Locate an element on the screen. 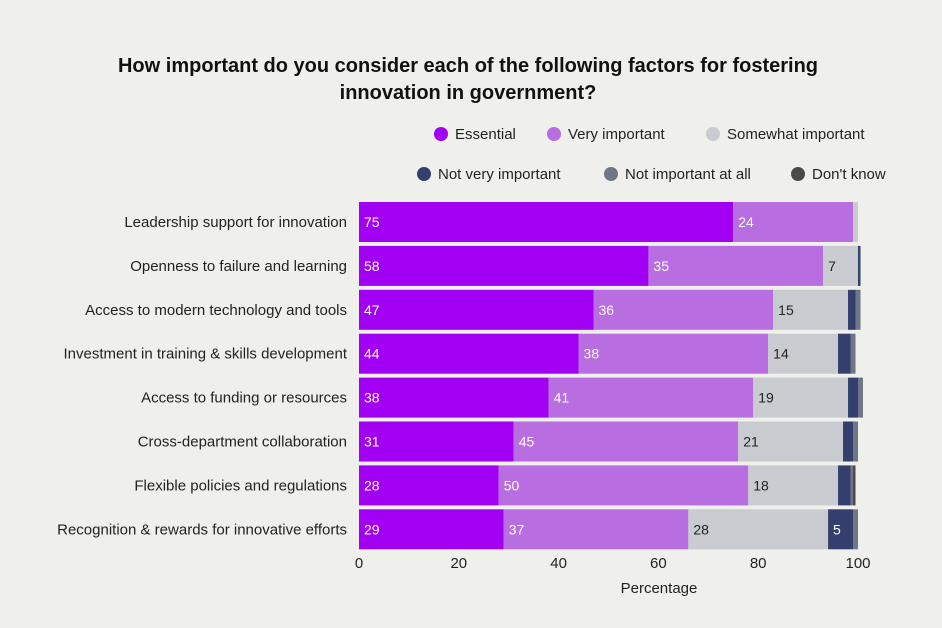  legend-marker-don-t-know is located at coordinates (798, 174).